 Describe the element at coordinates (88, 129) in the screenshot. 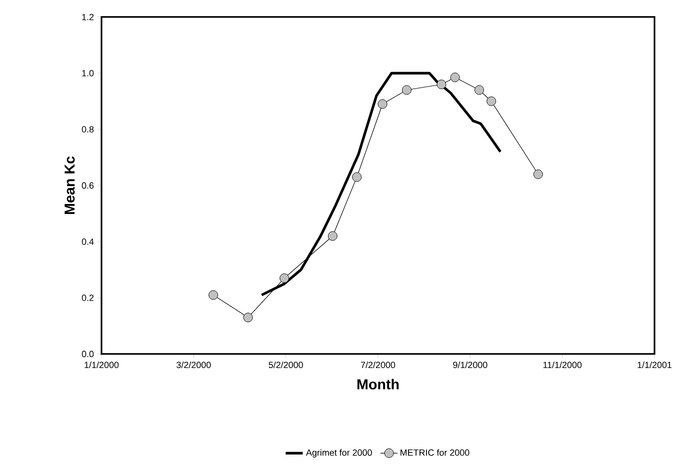

I see `y-tick-label: 0.8` at that location.